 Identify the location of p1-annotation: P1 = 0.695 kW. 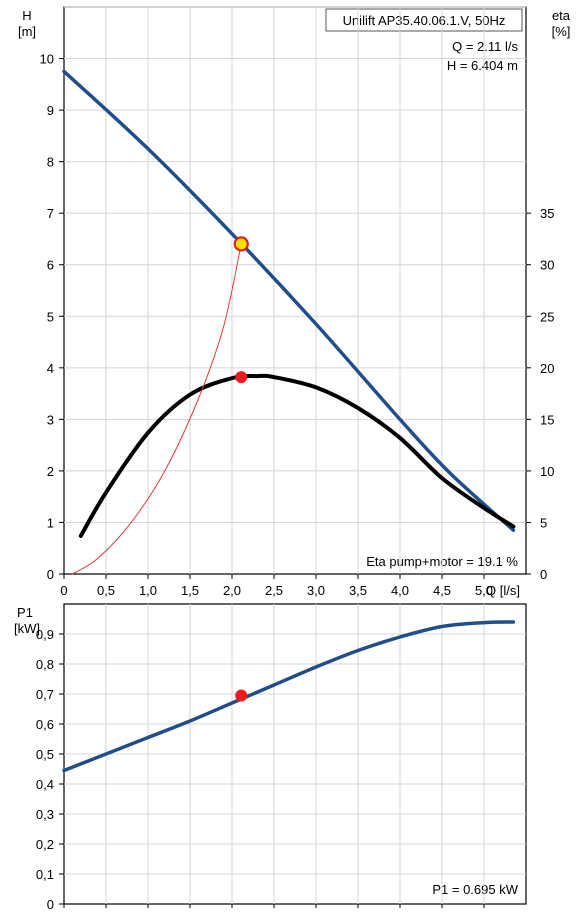
(475, 889).